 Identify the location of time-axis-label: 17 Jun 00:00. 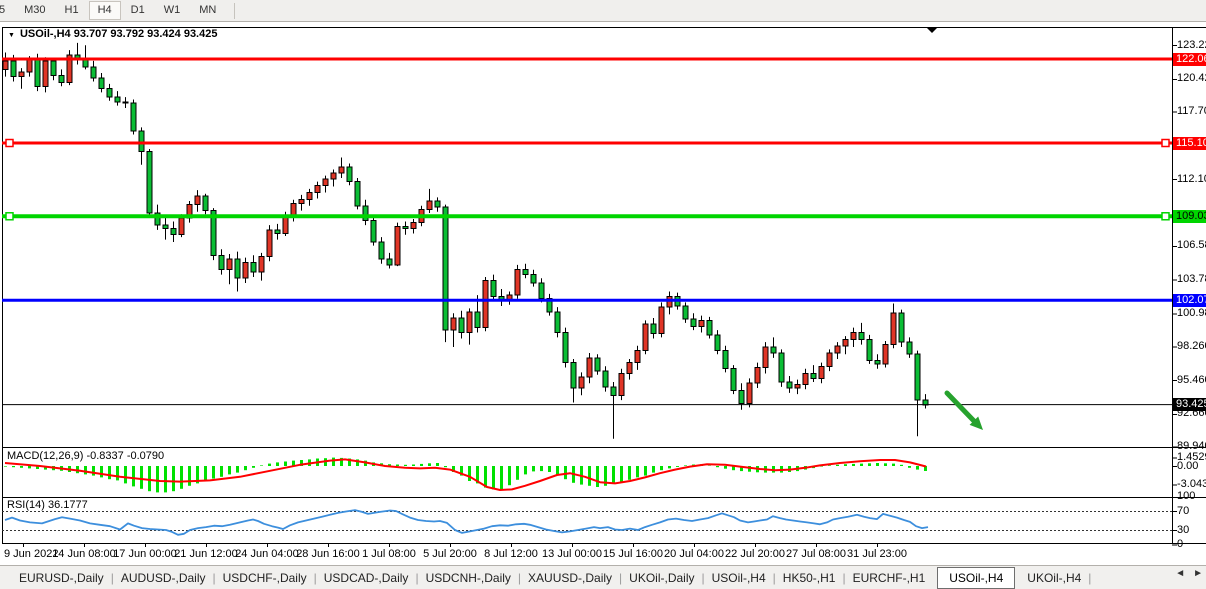
(145, 554).